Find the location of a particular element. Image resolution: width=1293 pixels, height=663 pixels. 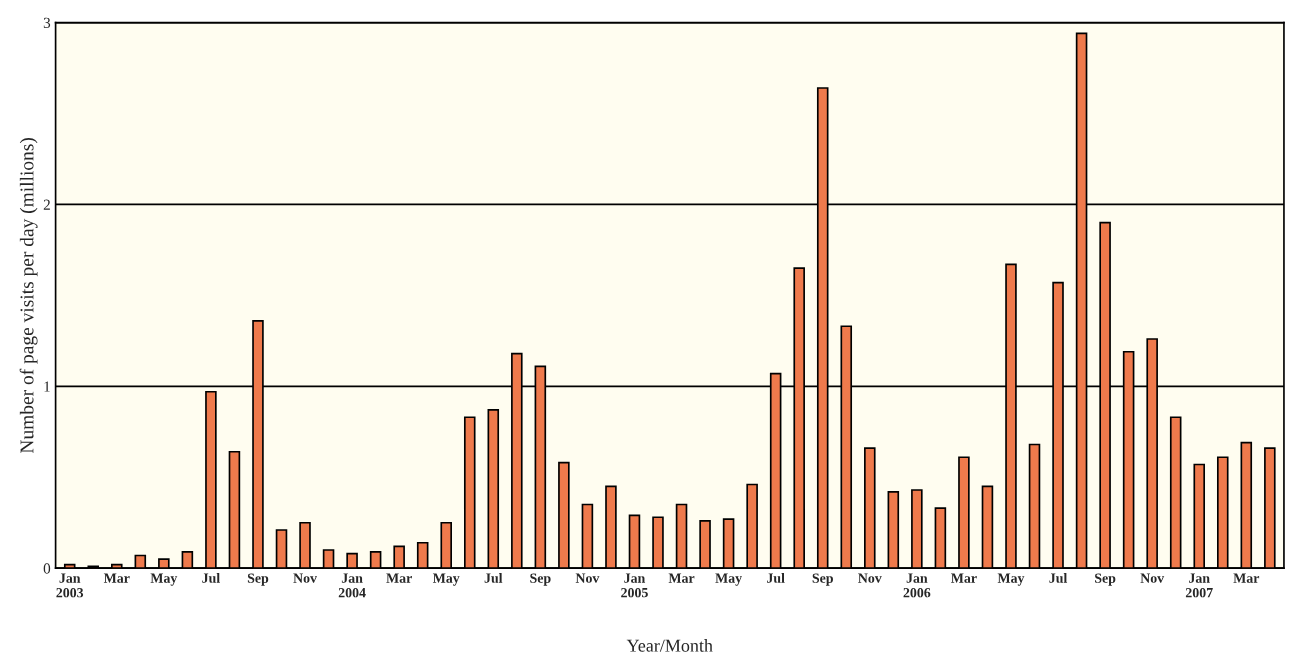

y-tick-label: 2 is located at coordinates (46, 204).